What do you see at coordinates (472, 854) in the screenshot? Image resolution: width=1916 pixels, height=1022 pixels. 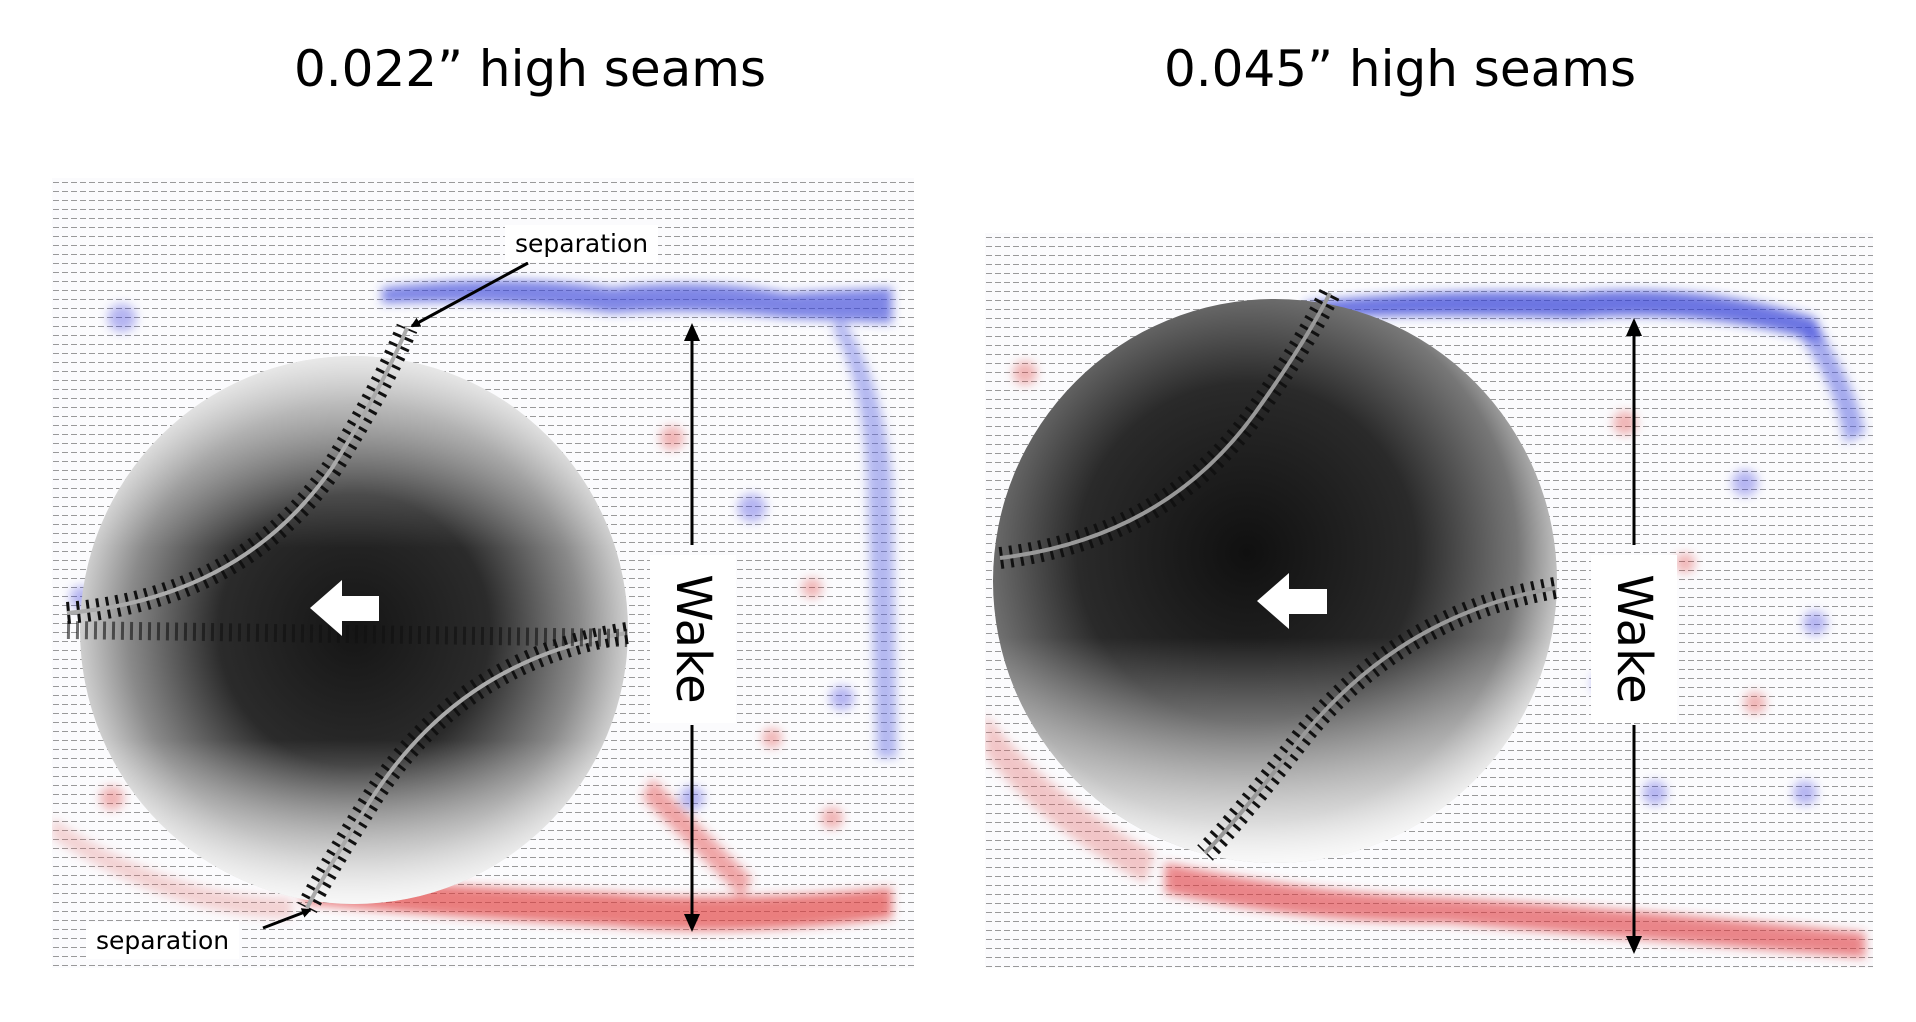 I see `shear-layer-bottom-left` at bounding box center [472, 854].